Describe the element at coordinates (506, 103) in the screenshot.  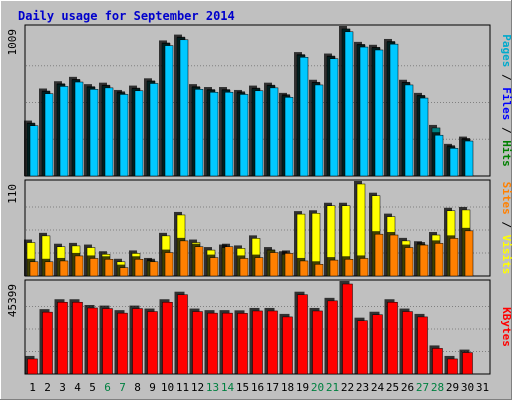
I see `legend-part: Files` at that location.